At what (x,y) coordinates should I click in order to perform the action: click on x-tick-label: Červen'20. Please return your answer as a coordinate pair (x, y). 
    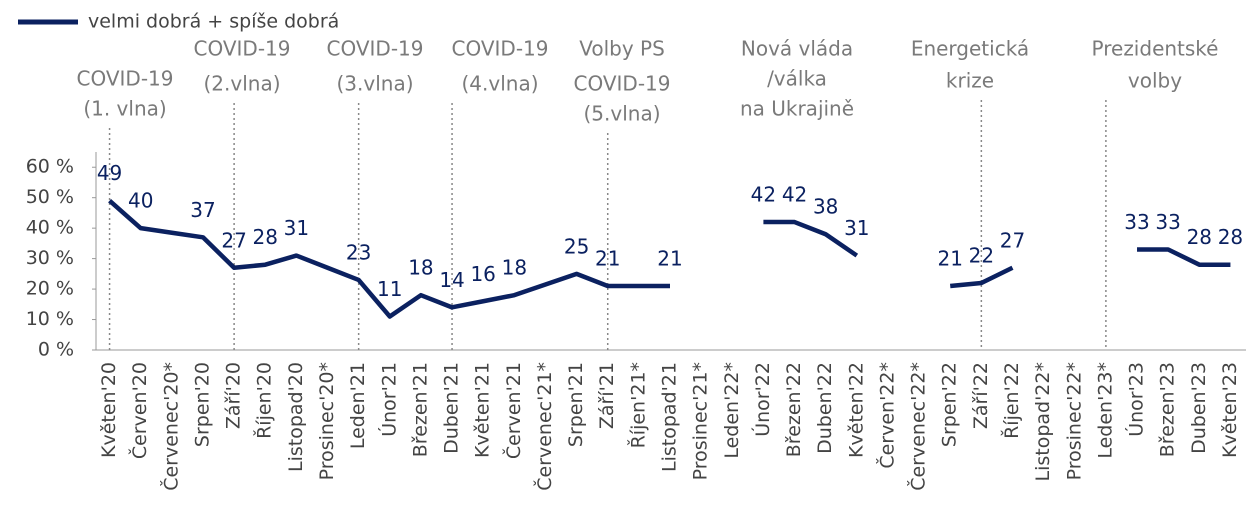
    Looking at the image, I should click on (139, 410).